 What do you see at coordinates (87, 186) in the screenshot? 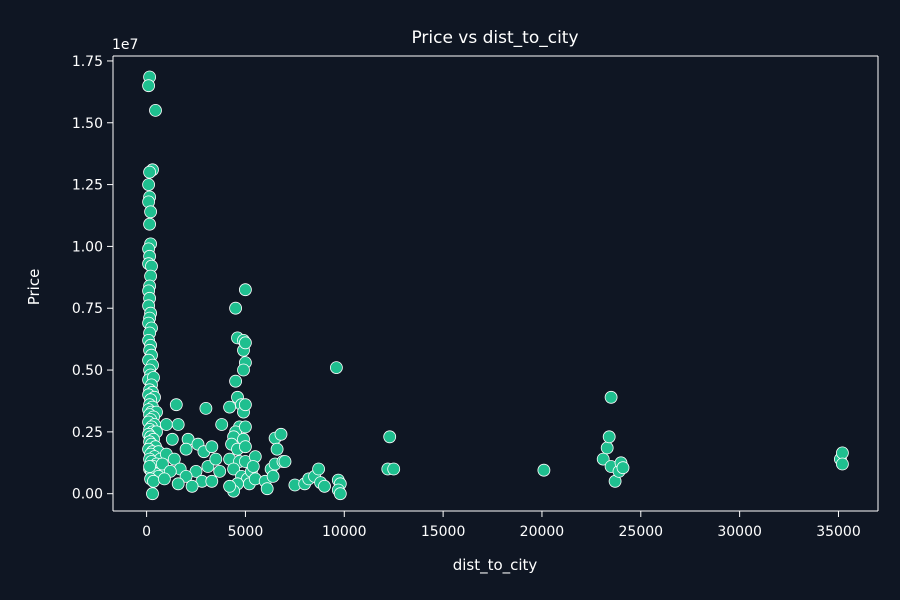
I see `y-tick-label-5: 1.25` at bounding box center [87, 186].